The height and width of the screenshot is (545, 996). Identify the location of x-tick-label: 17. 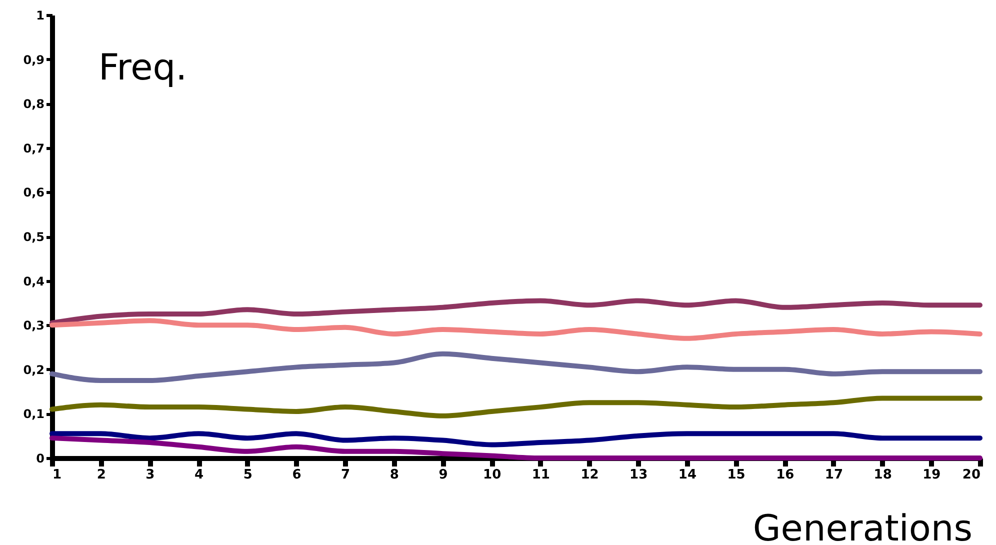
(834, 475).